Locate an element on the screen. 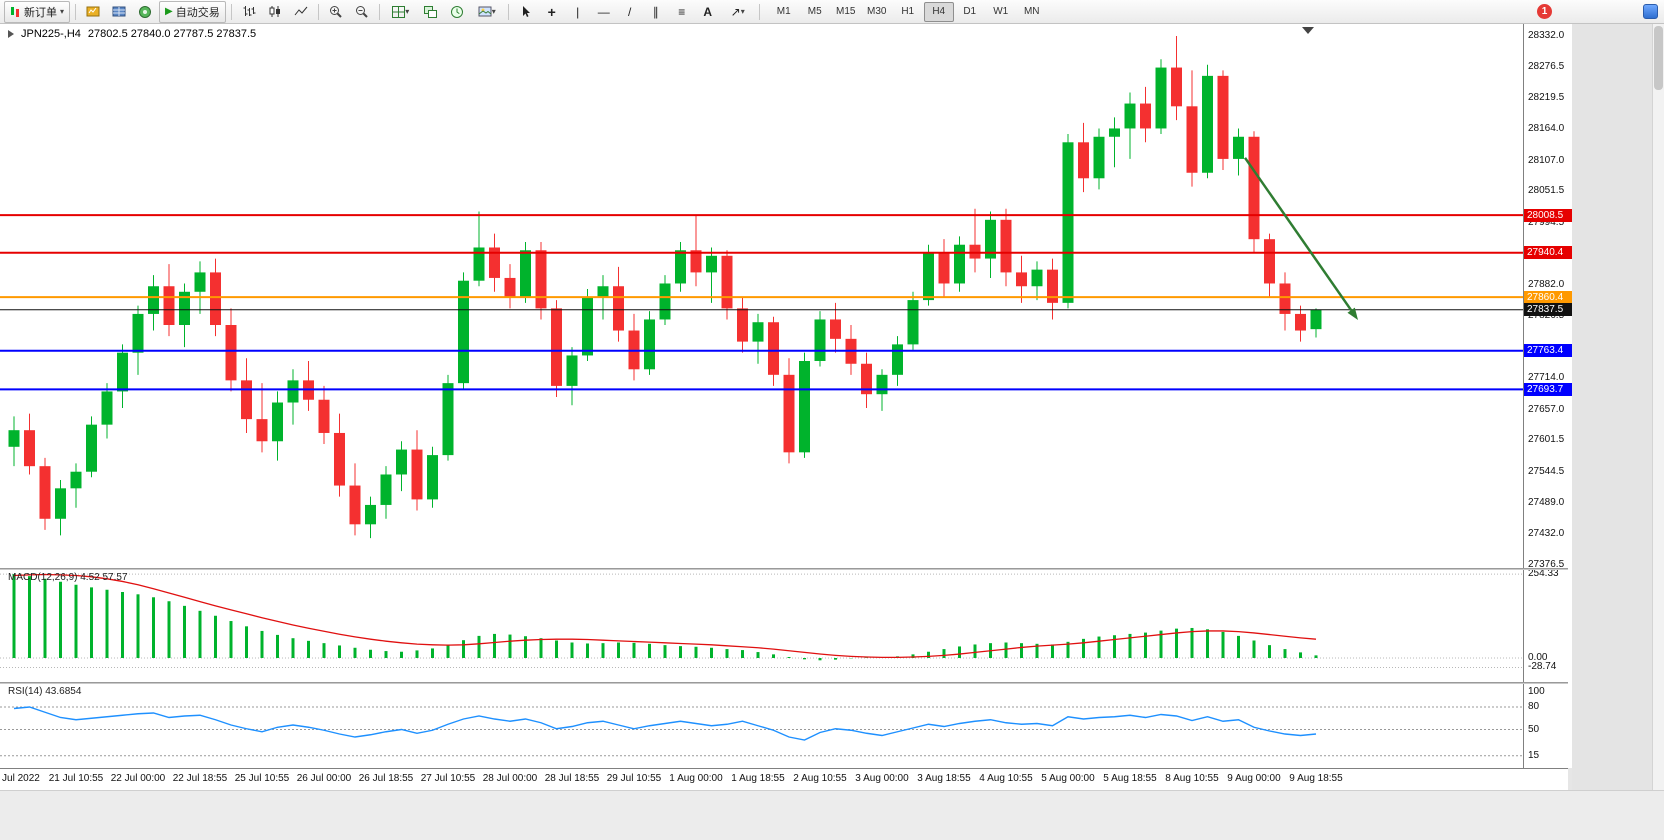  market-watch-button is located at coordinates (119, 12).